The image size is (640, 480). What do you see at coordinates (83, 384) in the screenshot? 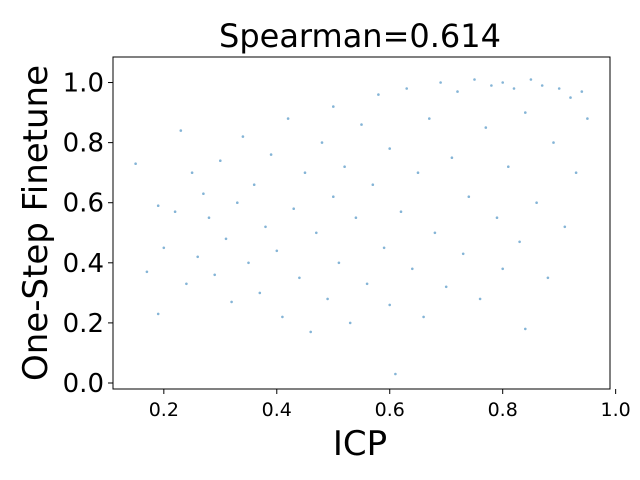
I see `y-tick-label: 0.0` at bounding box center [83, 384].